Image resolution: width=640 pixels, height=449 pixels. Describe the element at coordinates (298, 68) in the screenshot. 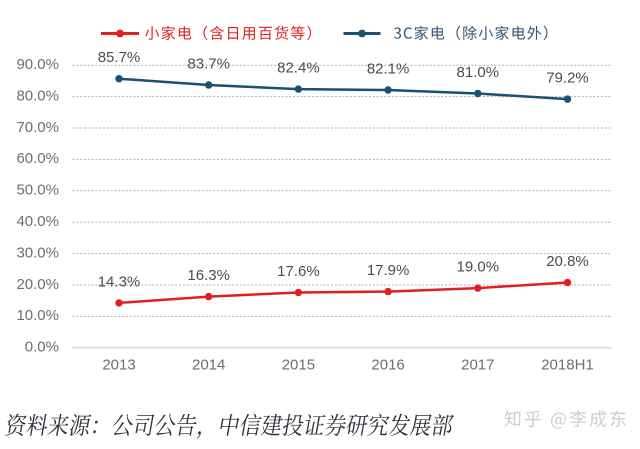

I see `svg-text: 82.4%` at that location.